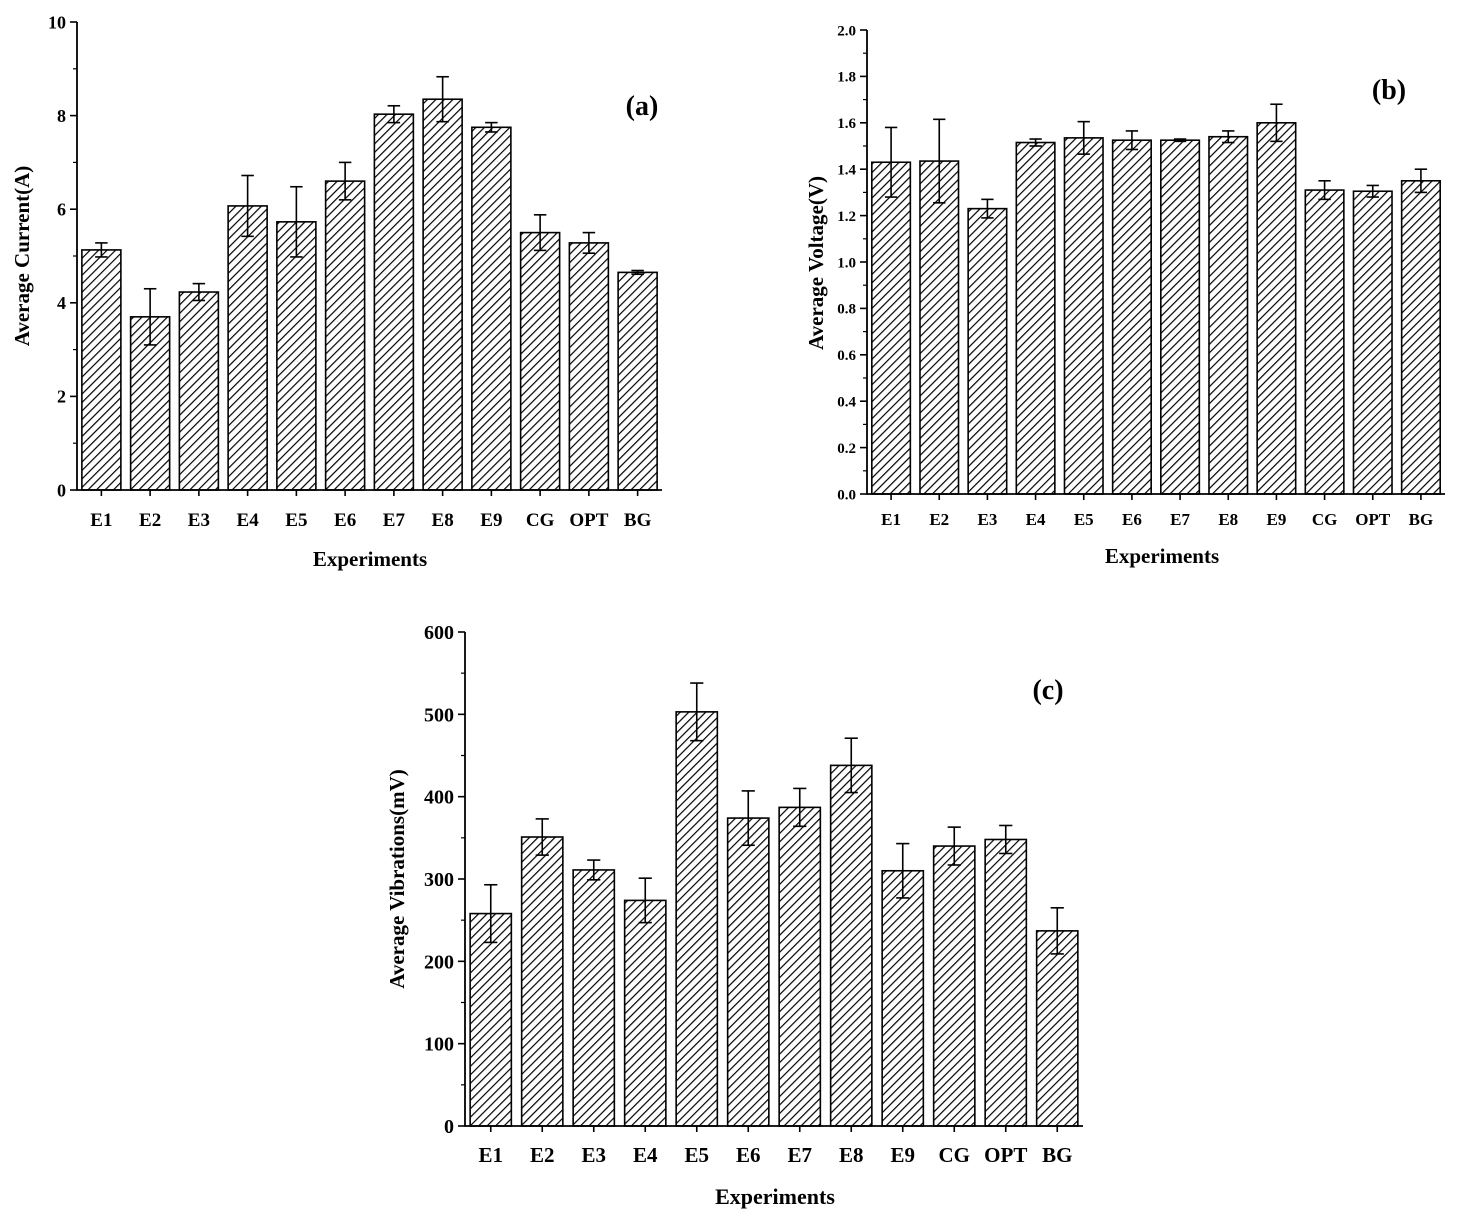  What do you see at coordinates (439, 715) in the screenshot?
I see `y-tick-label: 500` at bounding box center [439, 715].